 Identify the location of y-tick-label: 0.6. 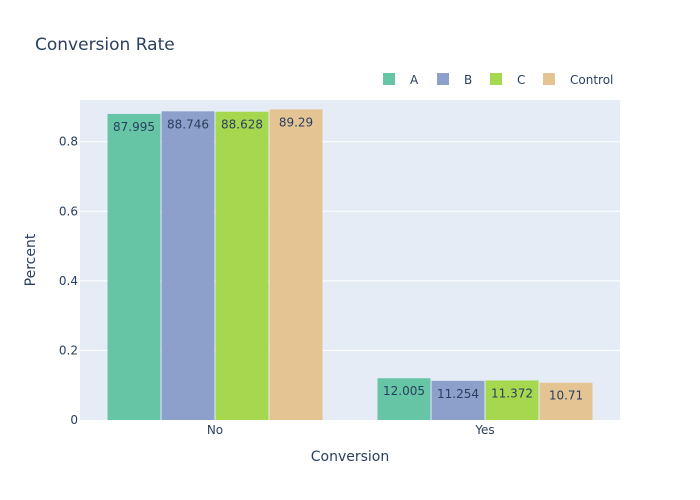
(68, 211).